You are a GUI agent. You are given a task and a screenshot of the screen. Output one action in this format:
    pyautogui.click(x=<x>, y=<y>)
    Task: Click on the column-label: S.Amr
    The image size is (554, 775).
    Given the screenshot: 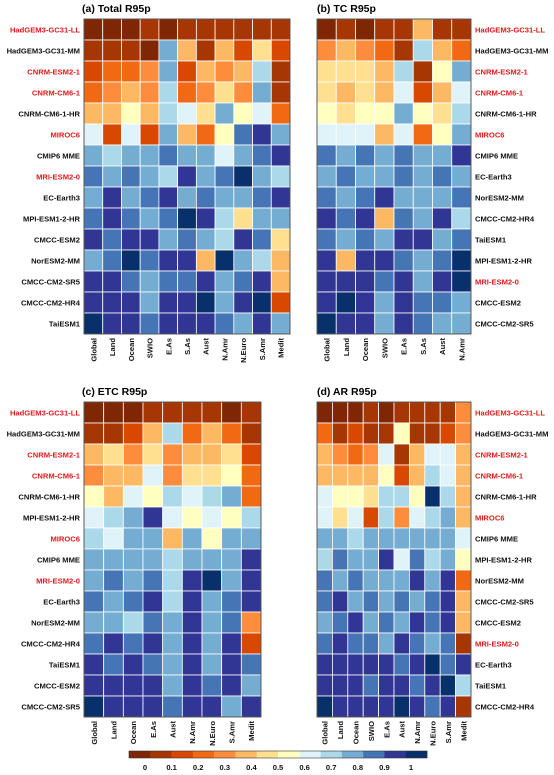 What is the action you would take?
    pyautogui.click(x=232, y=732)
    